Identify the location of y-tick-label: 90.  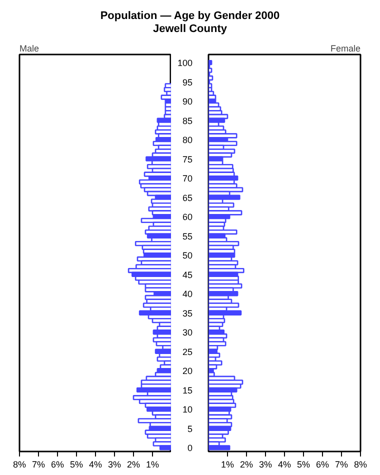
(187, 101).